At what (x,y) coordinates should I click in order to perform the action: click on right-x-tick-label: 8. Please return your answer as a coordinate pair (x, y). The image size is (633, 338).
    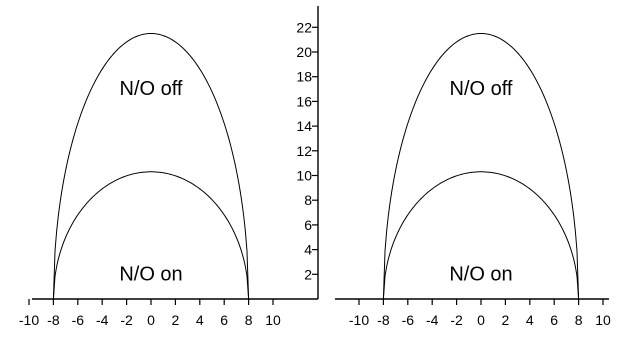
    Looking at the image, I should click on (579, 320).